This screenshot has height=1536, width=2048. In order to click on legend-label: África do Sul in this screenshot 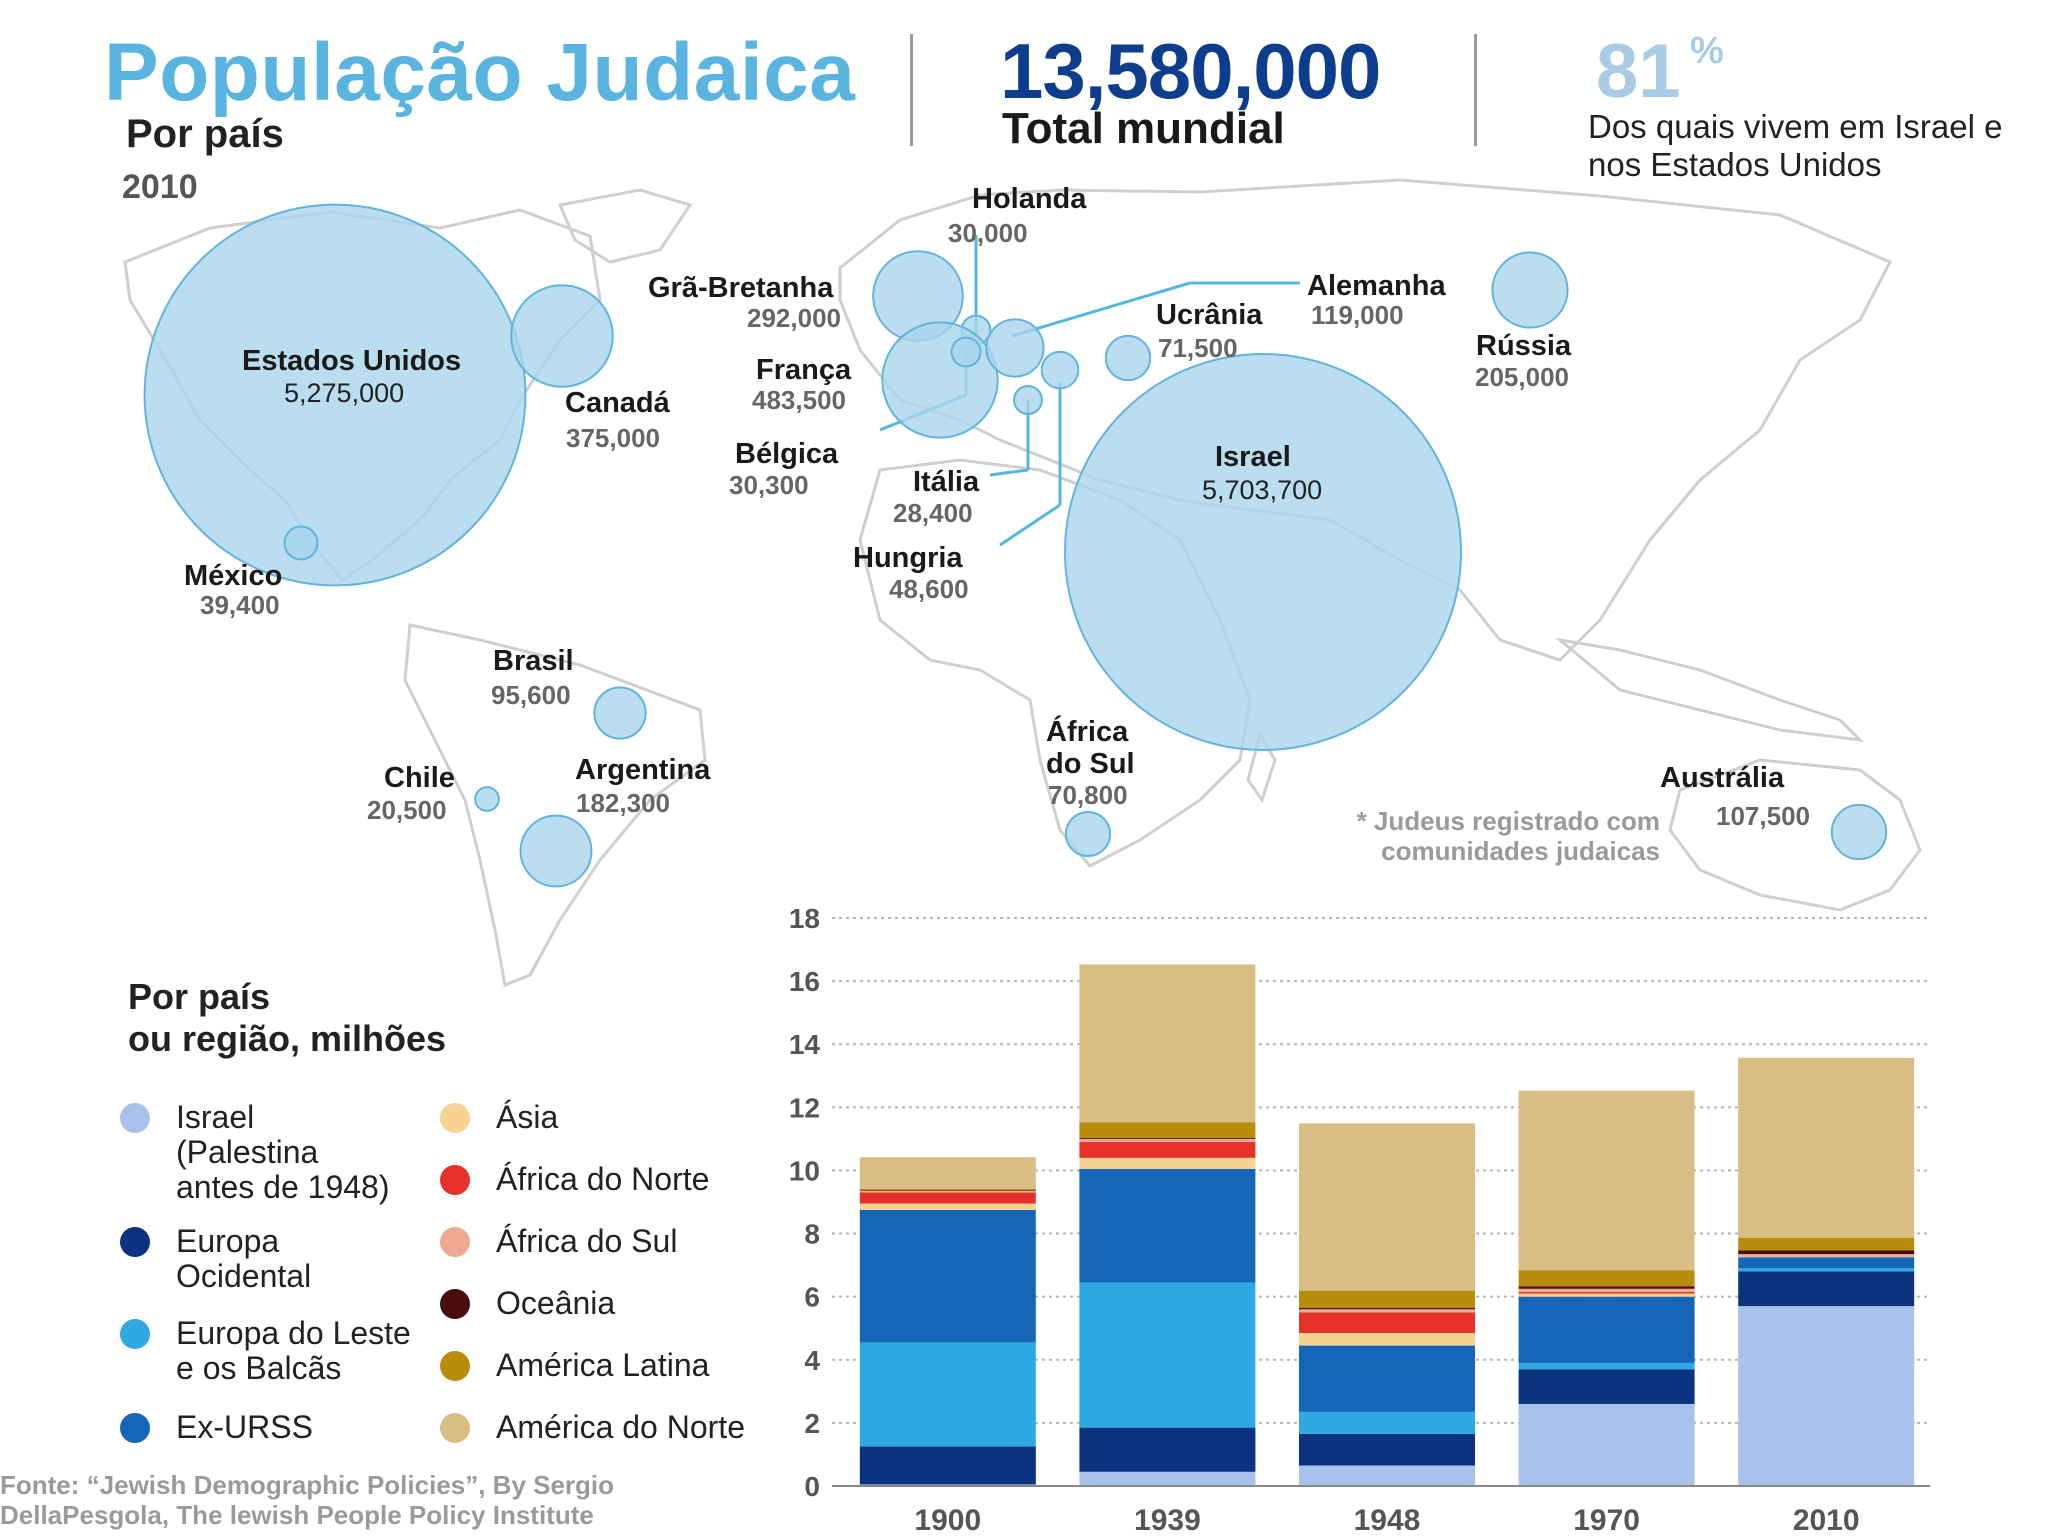, I will do `click(587, 1241)`.